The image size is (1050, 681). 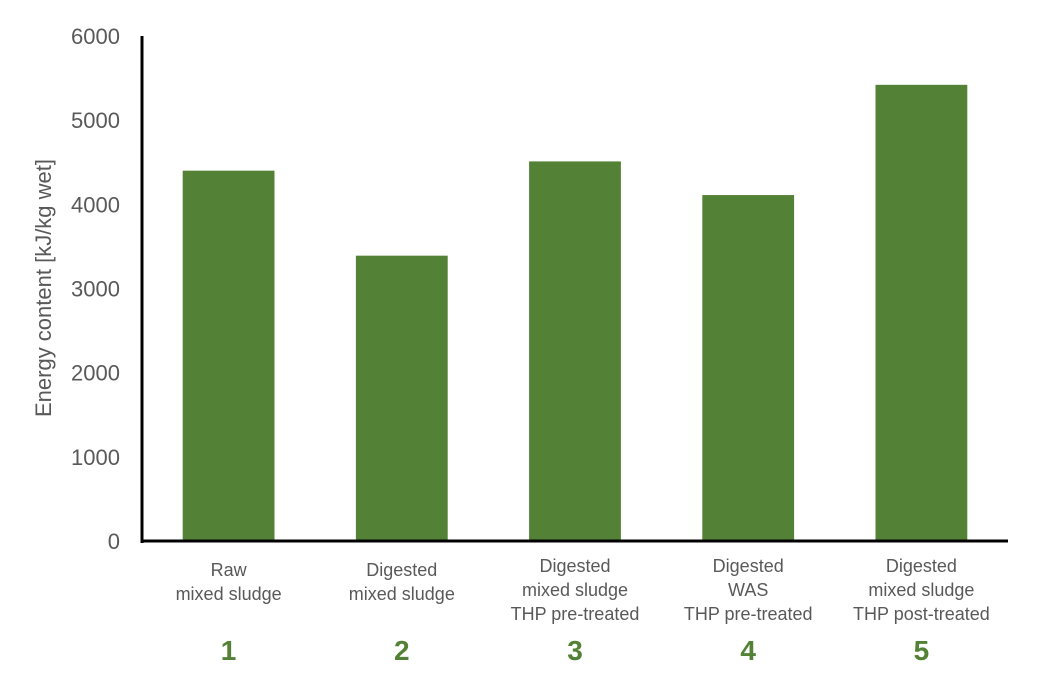 I want to click on y-tick-label: 6000, so click(x=95, y=36).